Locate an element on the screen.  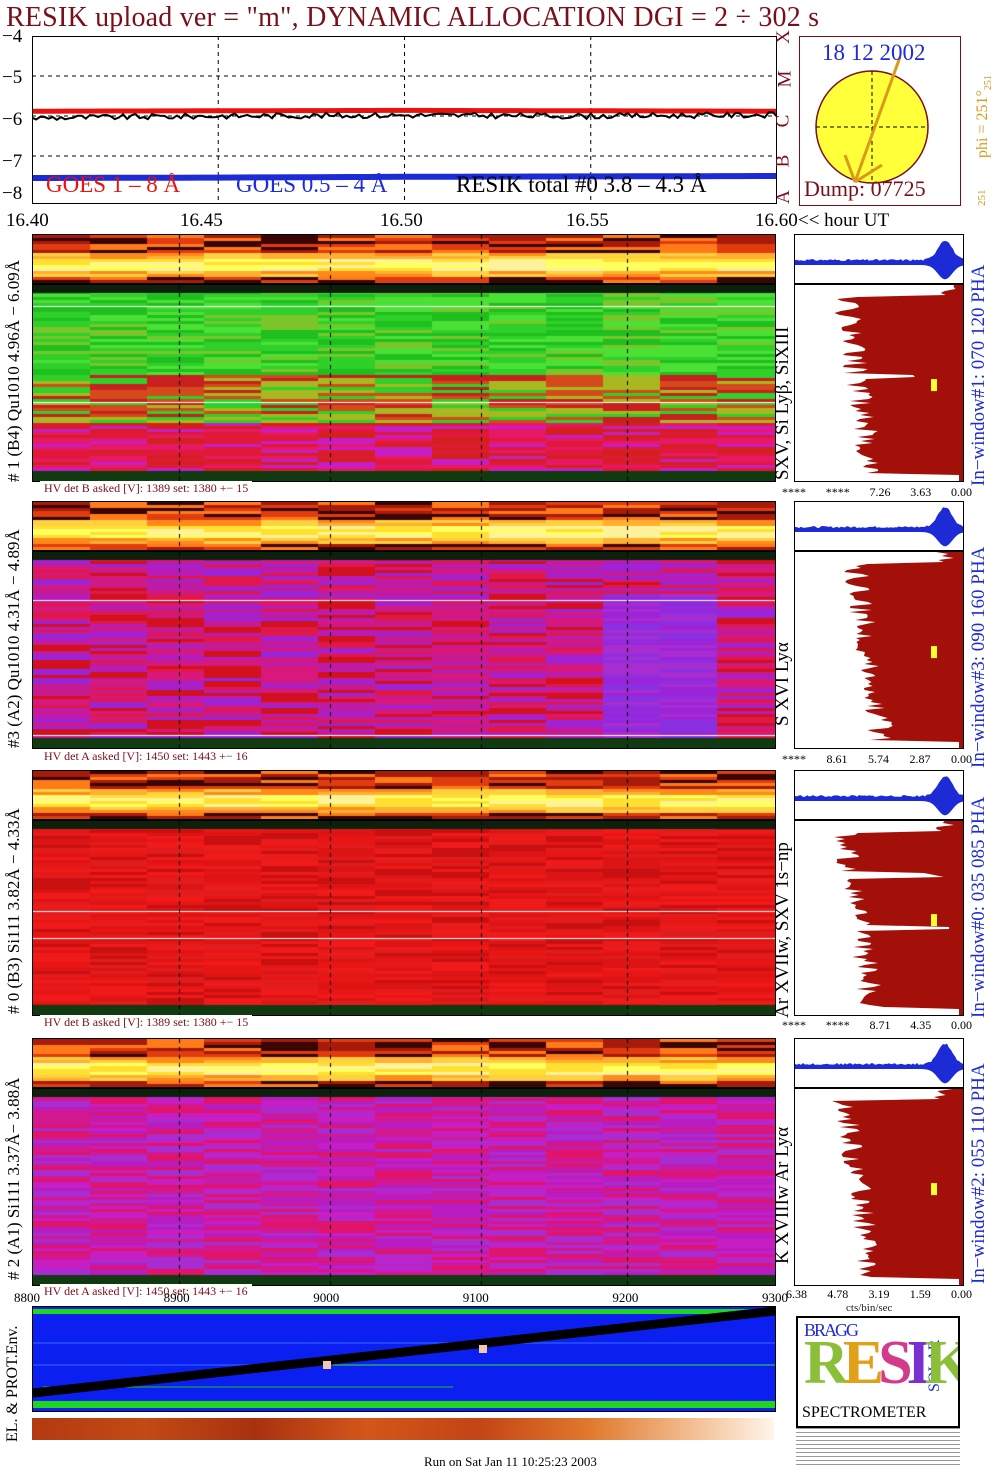
goes-plot is located at coordinates (404, 120).